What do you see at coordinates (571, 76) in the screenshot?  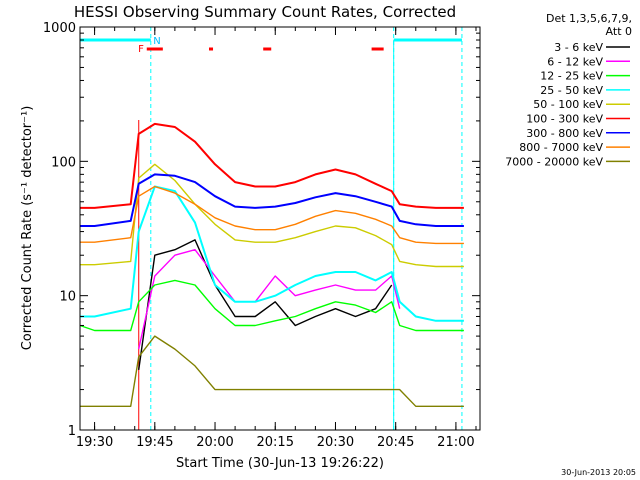 I see `legend-label-2: 12 - 25 keV` at bounding box center [571, 76].